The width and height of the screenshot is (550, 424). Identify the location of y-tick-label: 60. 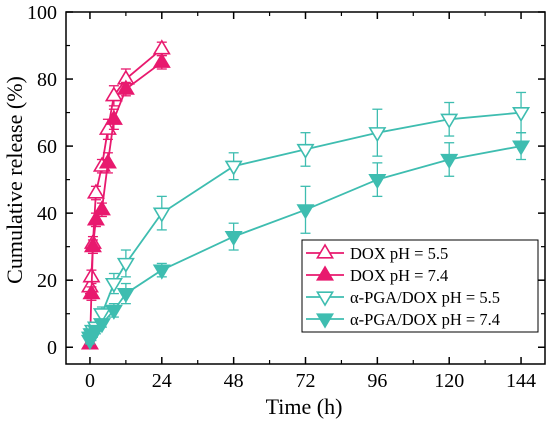
(47, 147).